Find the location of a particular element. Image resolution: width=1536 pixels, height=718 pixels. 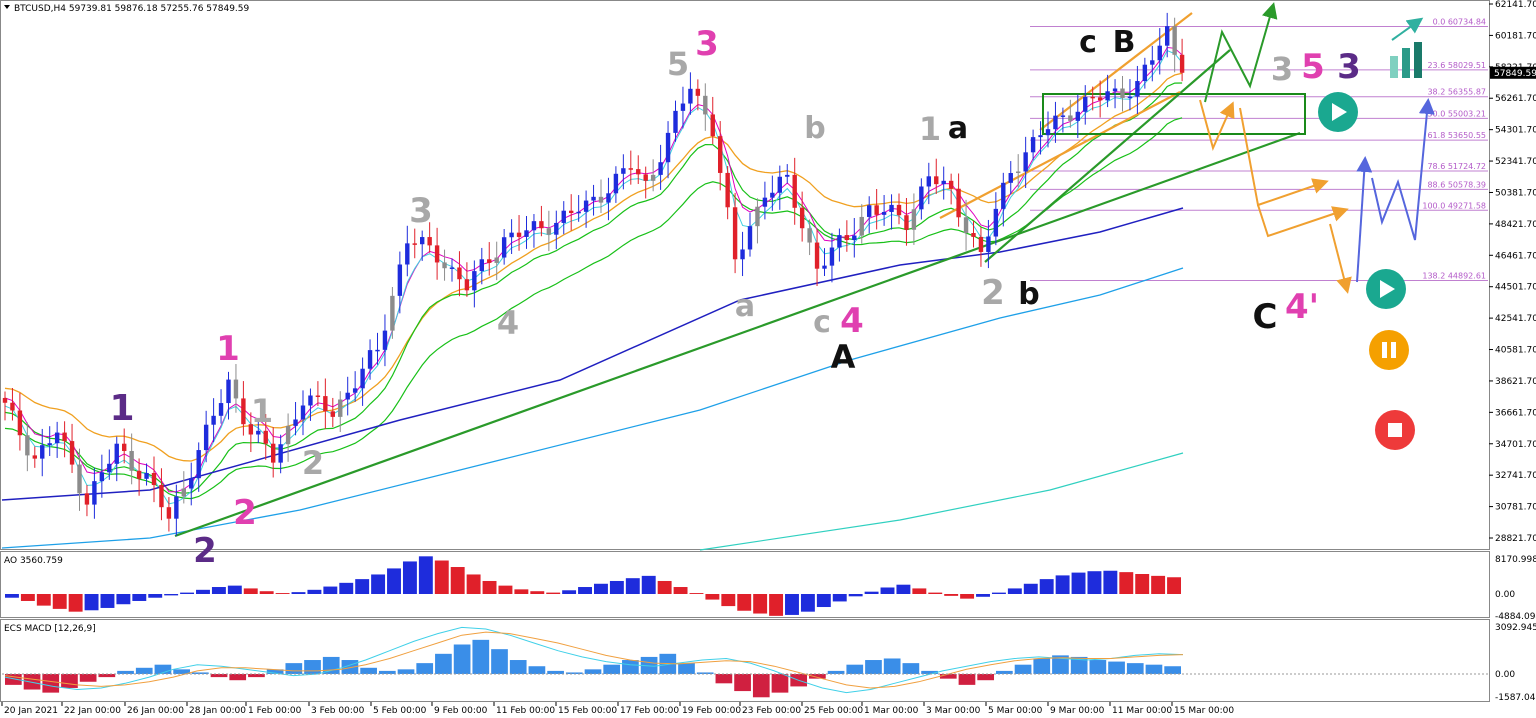

price-tick-label: 30781.70 is located at coordinates (1515, 508).